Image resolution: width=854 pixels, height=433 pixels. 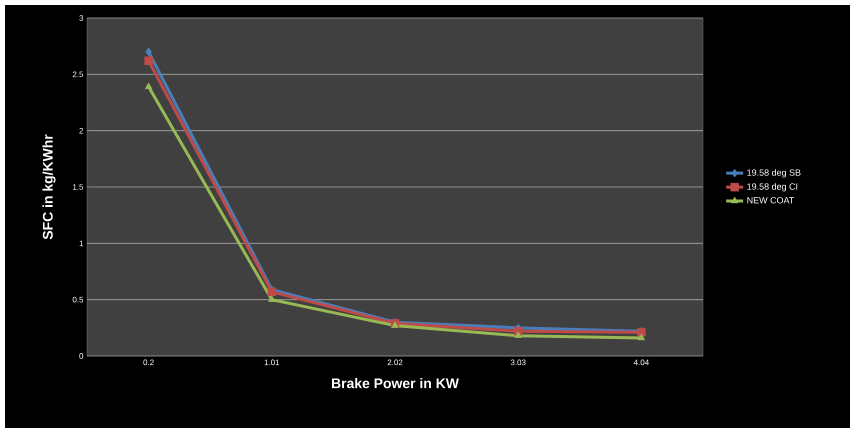 What do you see at coordinates (772, 187) in the screenshot?
I see `legend-label: 19.58 deg CI` at bounding box center [772, 187].